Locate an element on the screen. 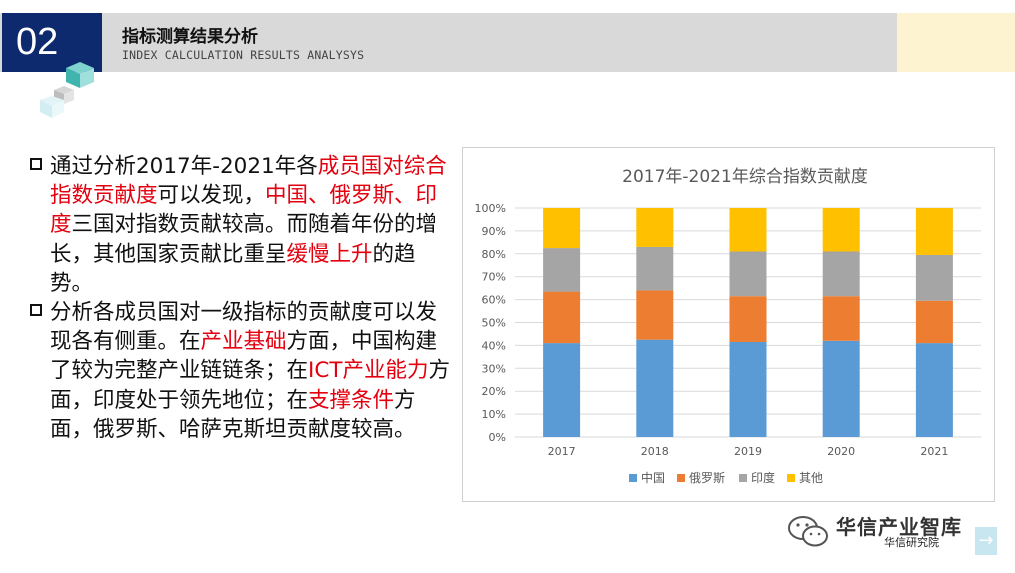 This screenshot has height=573, width=1015. body-text: 方面，中国构建了较为完整产业链链条；在 is located at coordinates (244, 356).